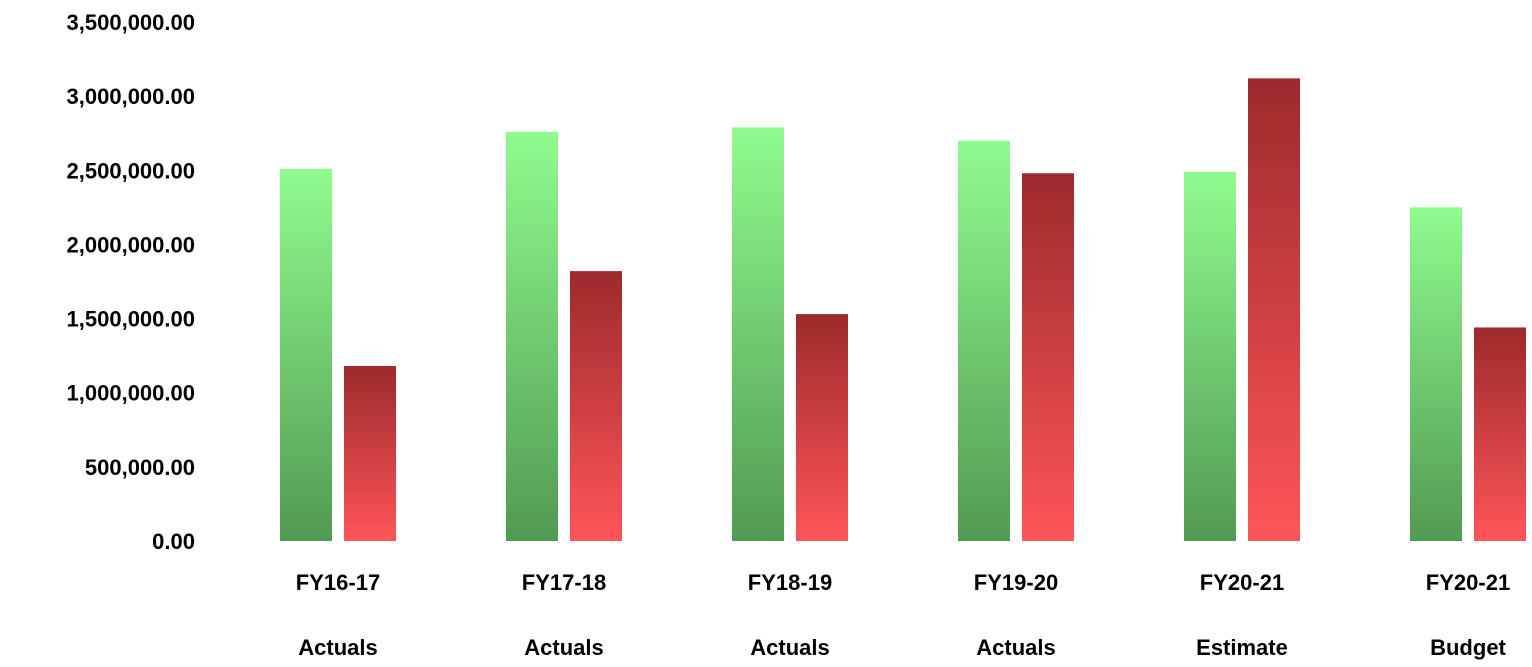 The image size is (1532, 667). I want to click on y-tick-label: 0.00, so click(173, 541).